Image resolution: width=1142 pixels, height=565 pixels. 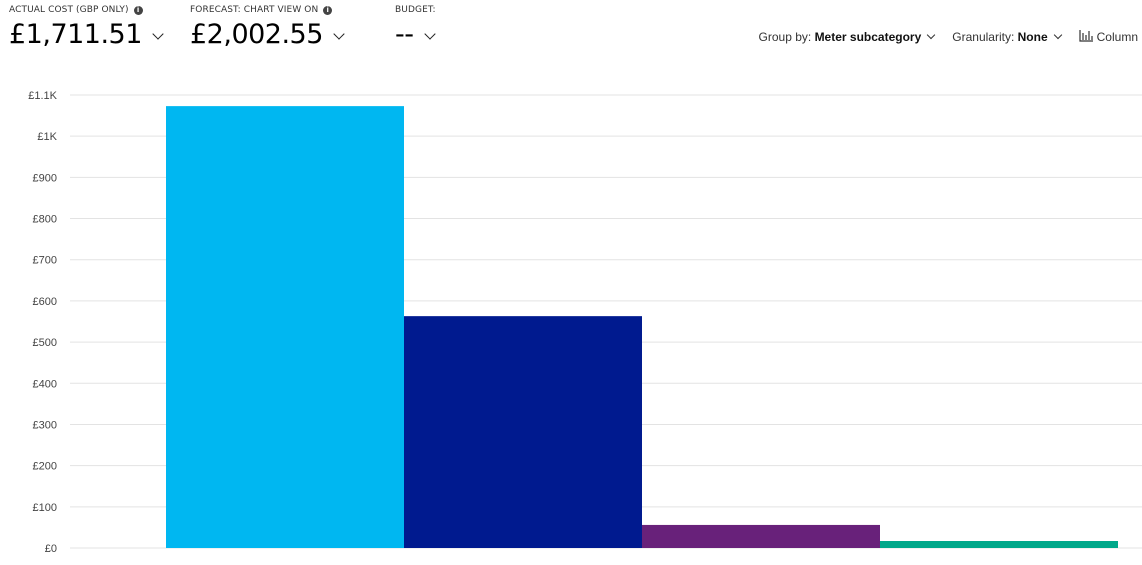 What do you see at coordinates (254, 10) in the screenshot?
I see `forecast-label: FORECAST: CHART VIEW ON` at bounding box center [254, 10].